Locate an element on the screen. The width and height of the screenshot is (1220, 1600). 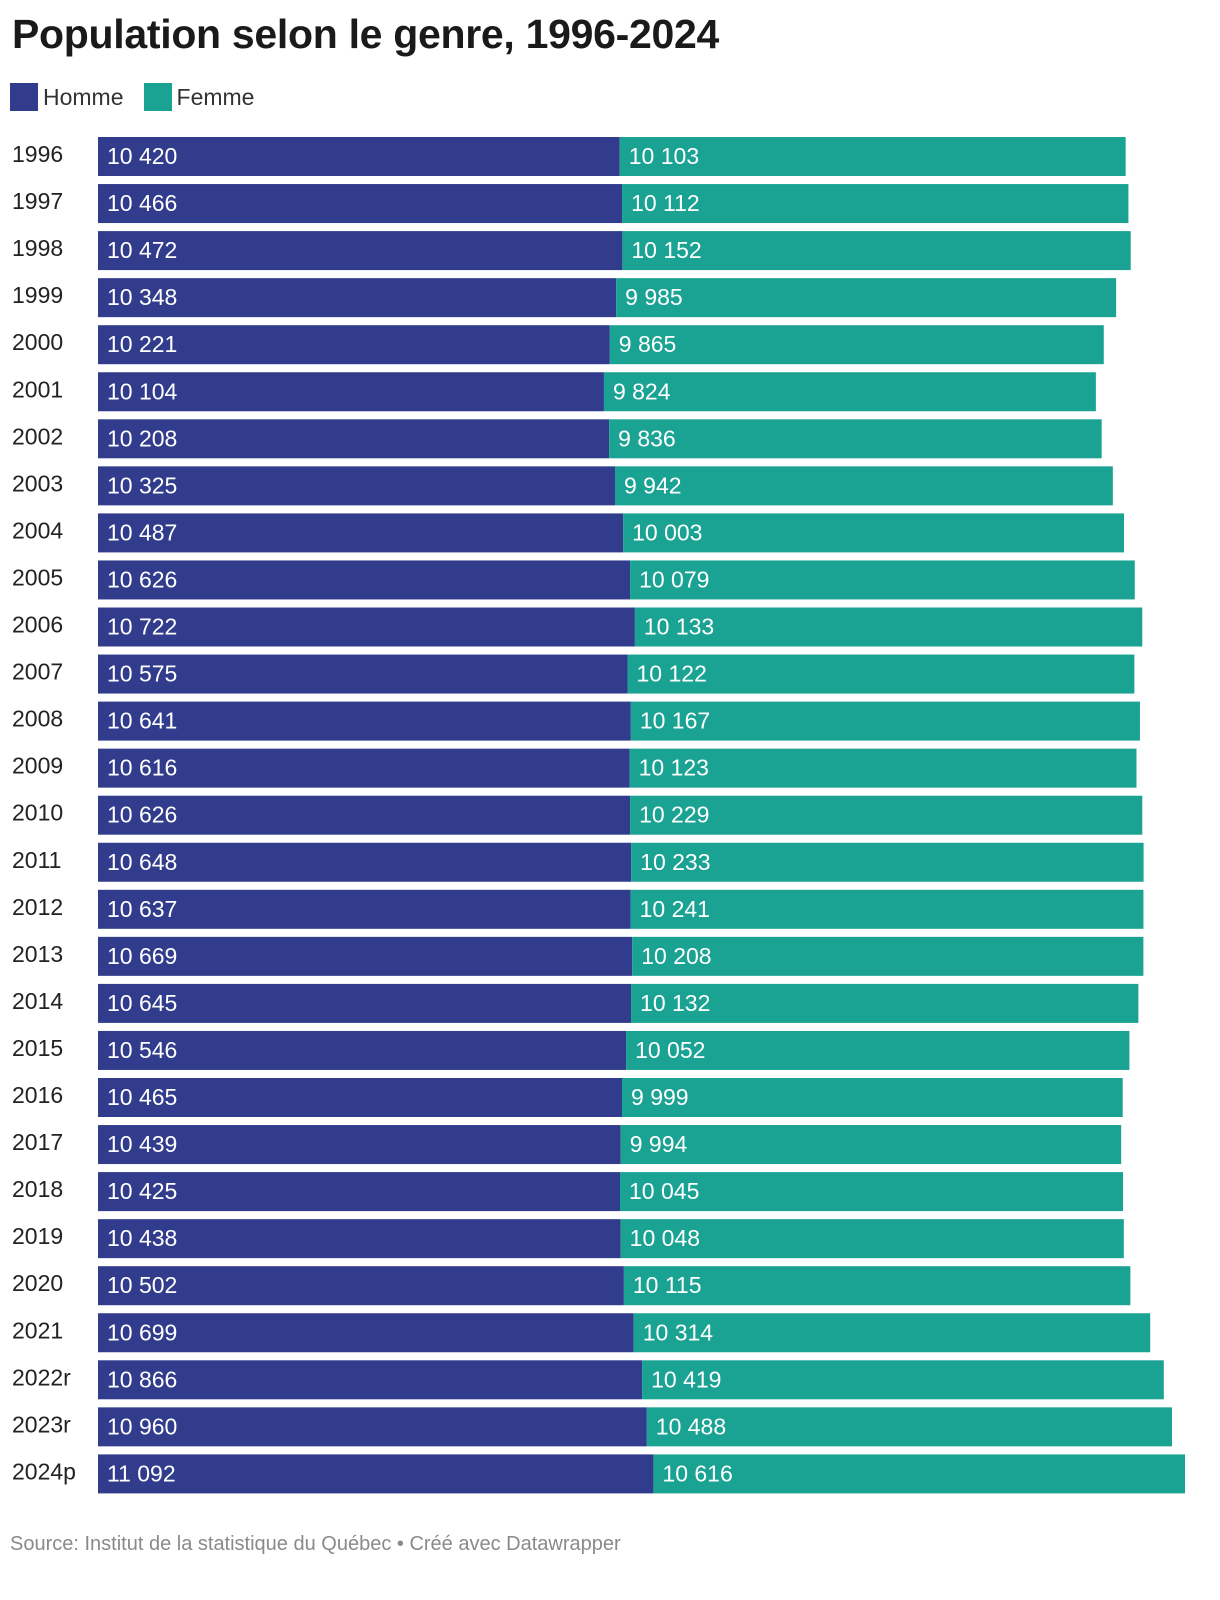
category-label: 2005 is located at coordinates (37, 577).